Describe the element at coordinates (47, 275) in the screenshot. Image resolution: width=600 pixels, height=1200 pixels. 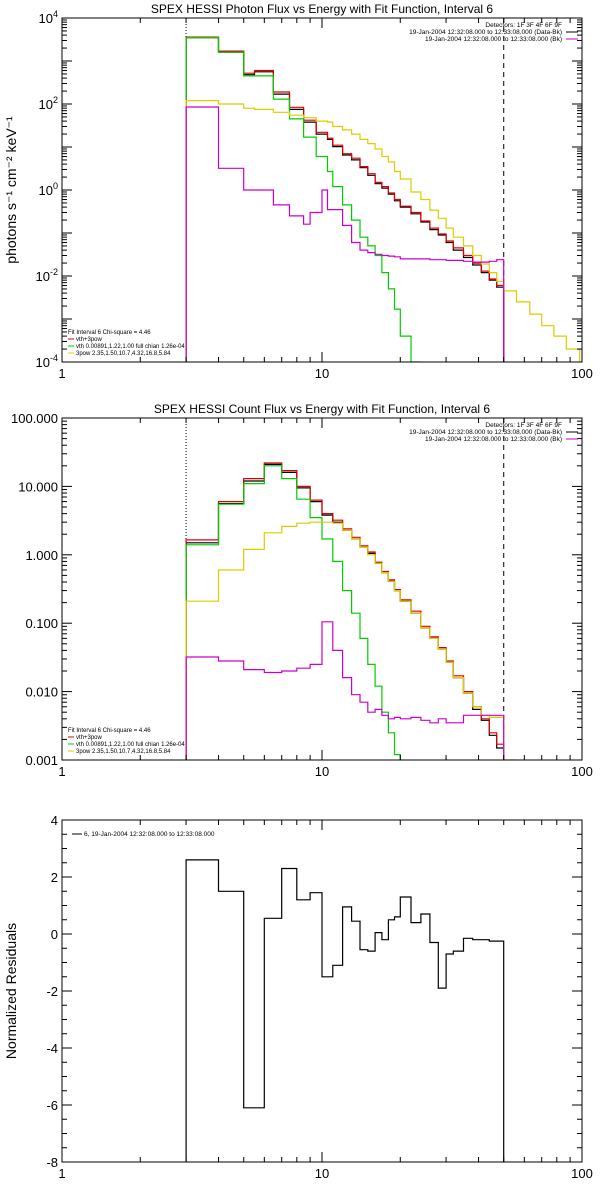
I see `y-tick-label: 10⁻²` at that location.